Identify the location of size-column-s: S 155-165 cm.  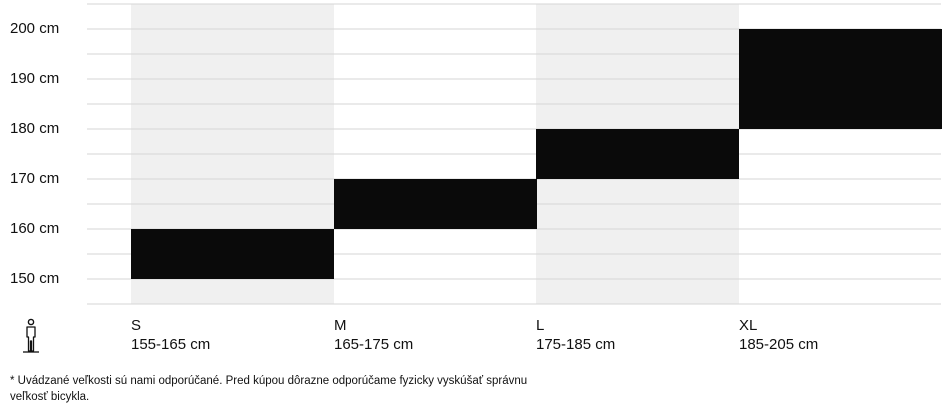
(170, 335).